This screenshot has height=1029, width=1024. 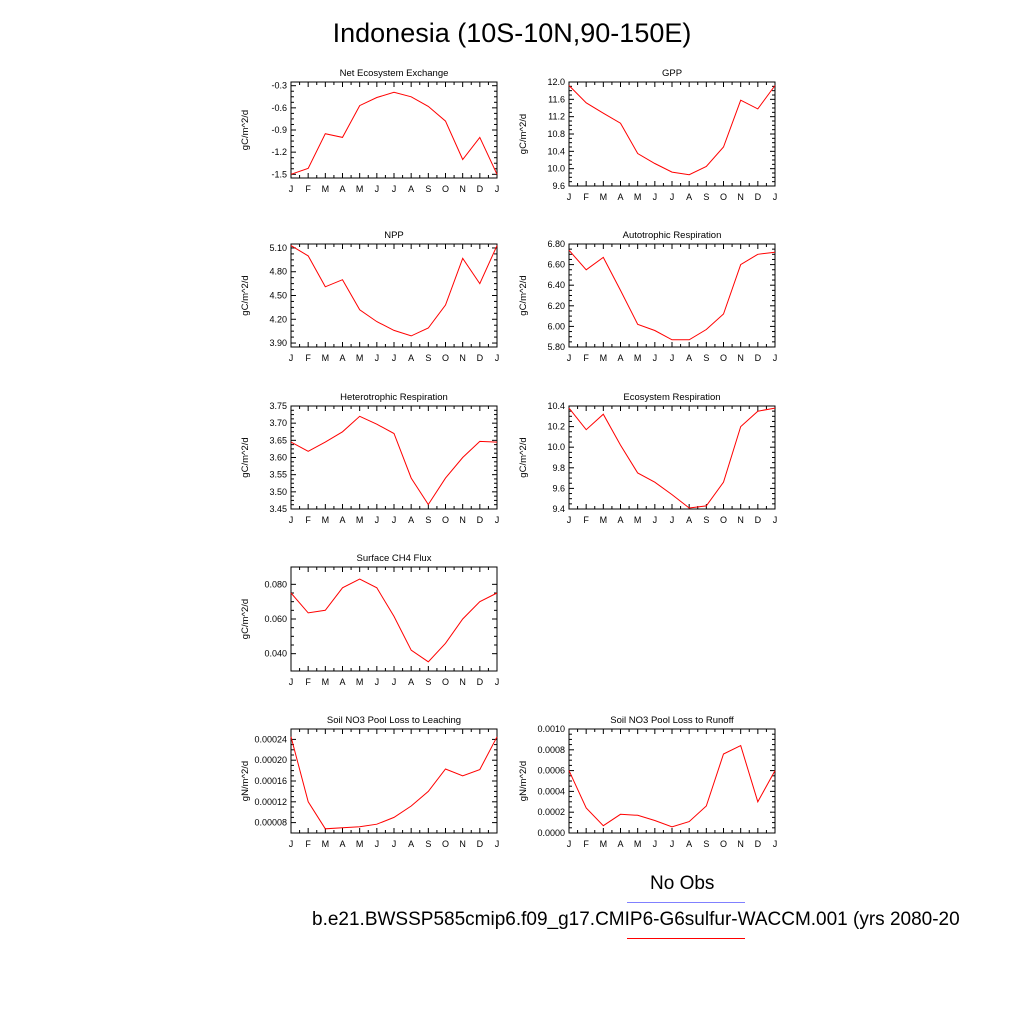 What do you see at coordinates (558, 468) in the screenshot?
I see `y-tick-label: 9.8` at bounding box center [558, 468].